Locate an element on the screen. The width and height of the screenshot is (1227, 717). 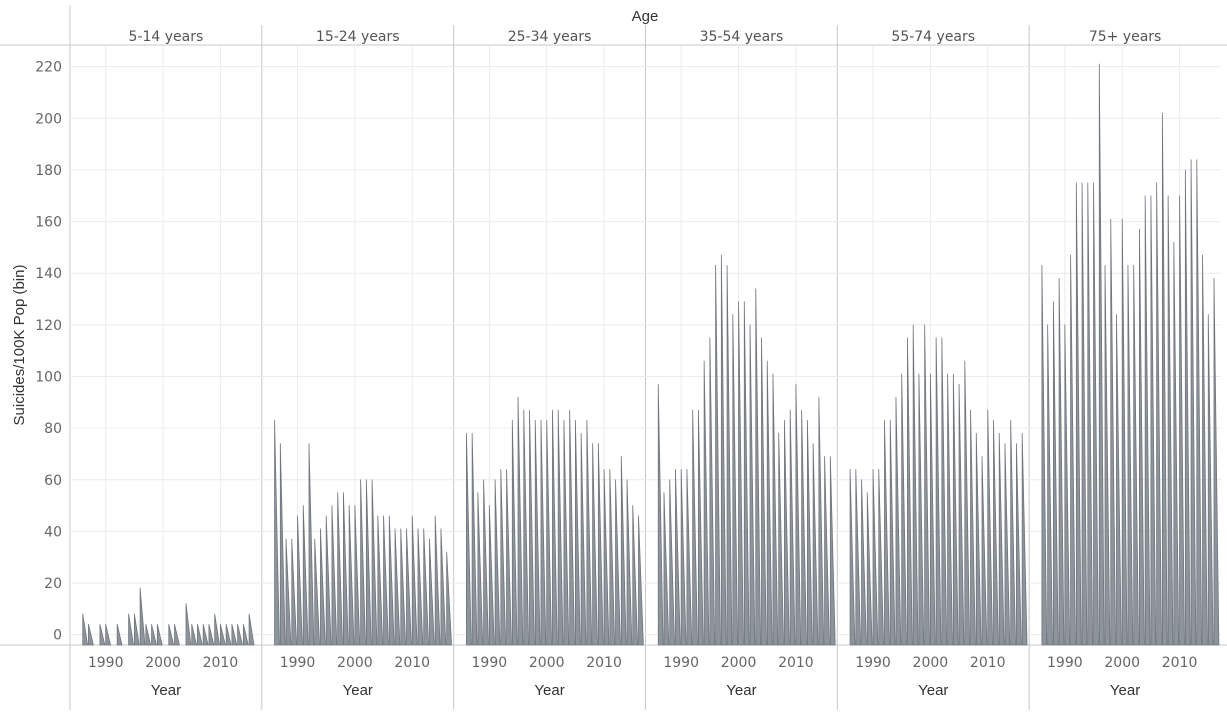
area-series-55-74-years is located at coordinates (938, 485).